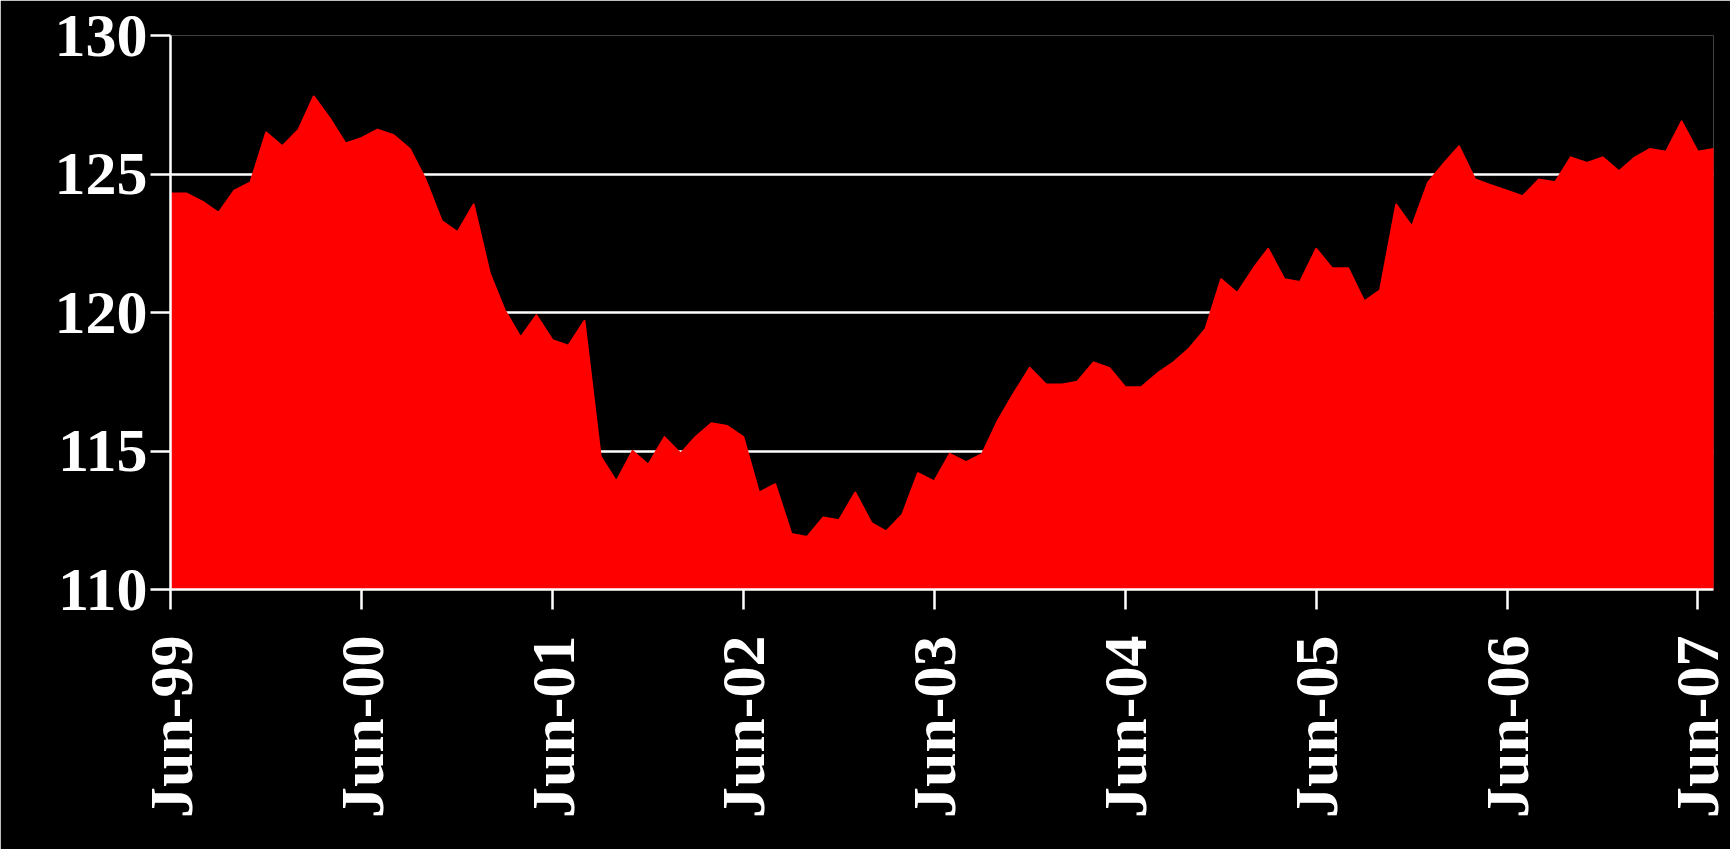 The image size is (1730, 849). I want to click on x-tick-label: Jun-06, so click(1507, 727).